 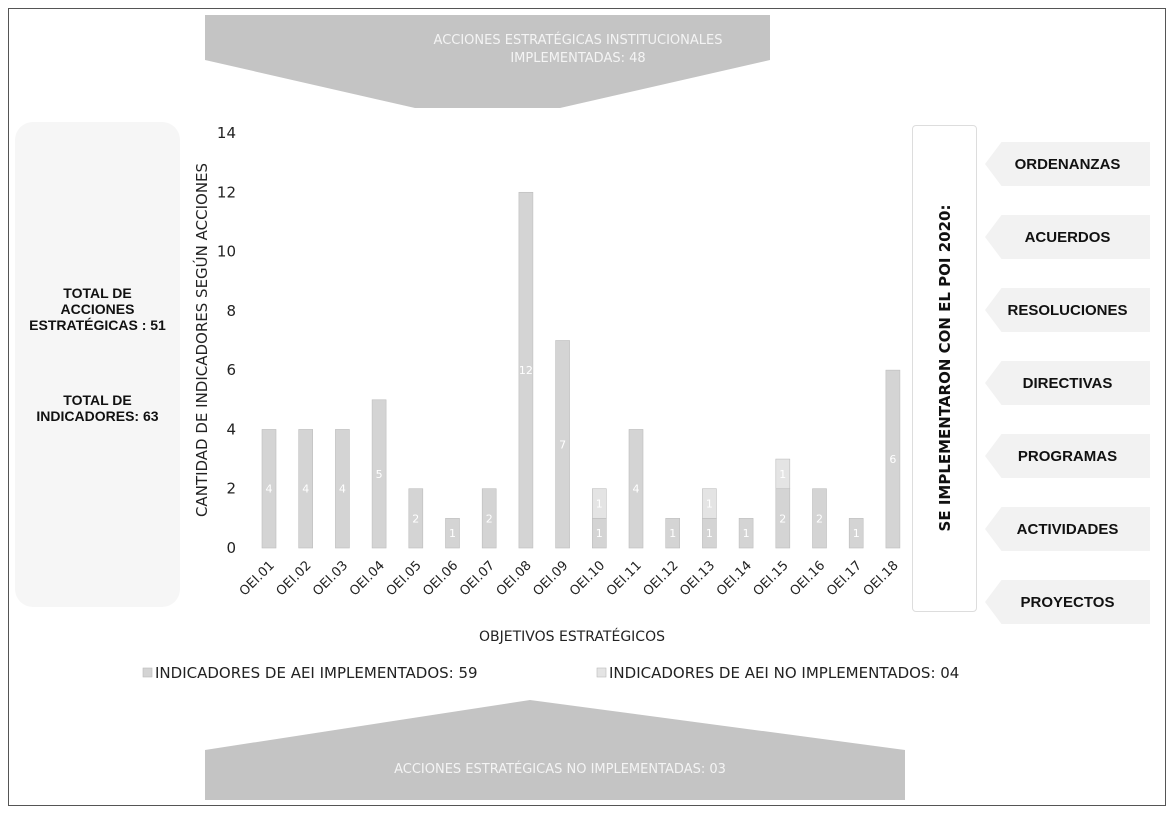 What do you see at coordinates (587, 578) in the screenshot?
I see `x-tick-label: OEI.10` at bounding box center [587, 578].